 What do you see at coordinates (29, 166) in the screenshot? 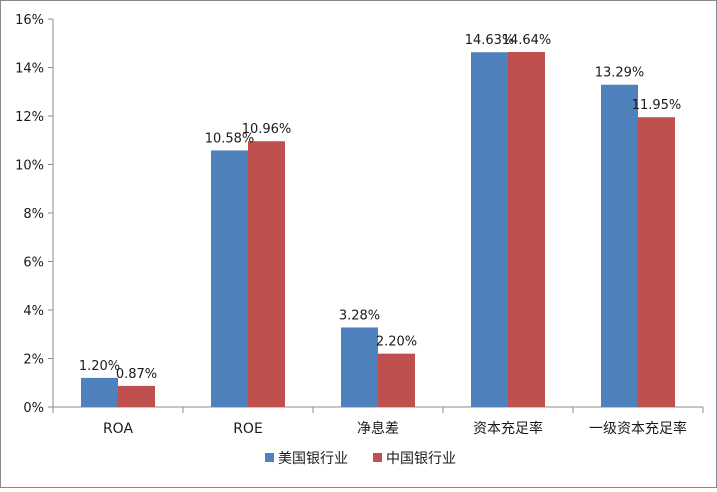
I see `y-tick-label: 10%` at bounding box center [29, 166].